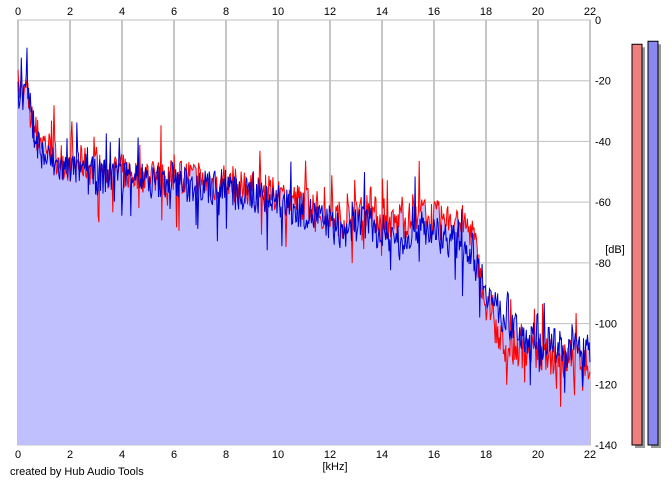 The image size is (672, 485). I want to click on x-tick-label-bottom: 10, so click(278, 455).